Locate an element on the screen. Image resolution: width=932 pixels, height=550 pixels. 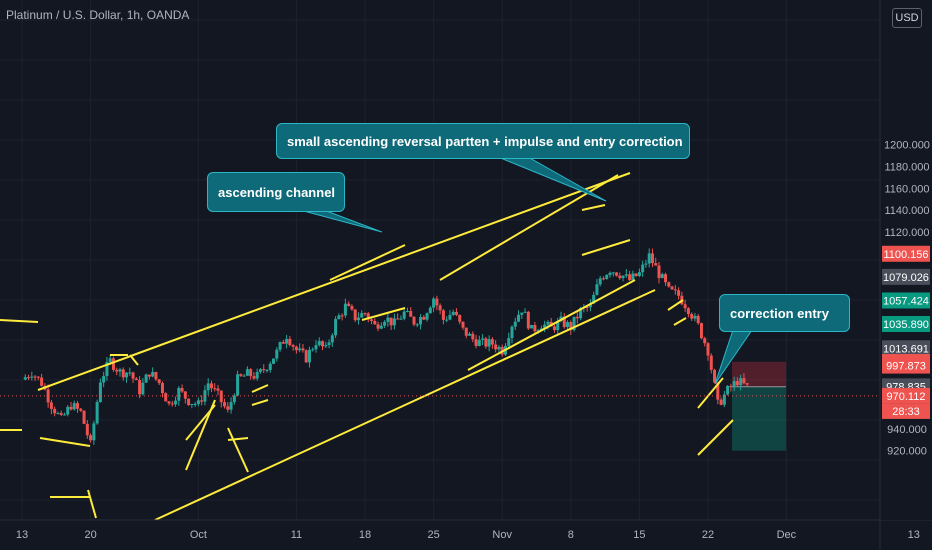
price-tag-label: 1057.424 is located at coordinates (906, 301).